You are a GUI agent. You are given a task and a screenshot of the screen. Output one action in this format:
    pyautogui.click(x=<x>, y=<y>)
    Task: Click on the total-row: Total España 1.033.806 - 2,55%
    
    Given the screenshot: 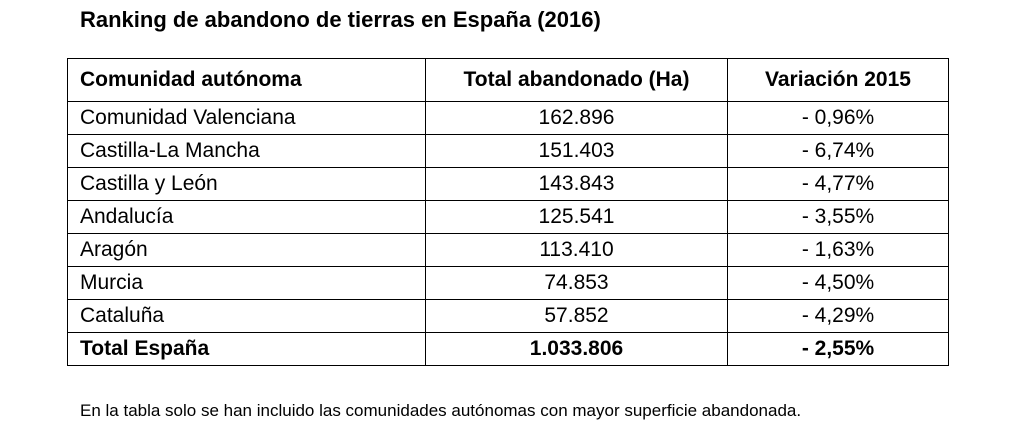 What is the action you would take?
    pyautogui.click(x=508, y=349)
    